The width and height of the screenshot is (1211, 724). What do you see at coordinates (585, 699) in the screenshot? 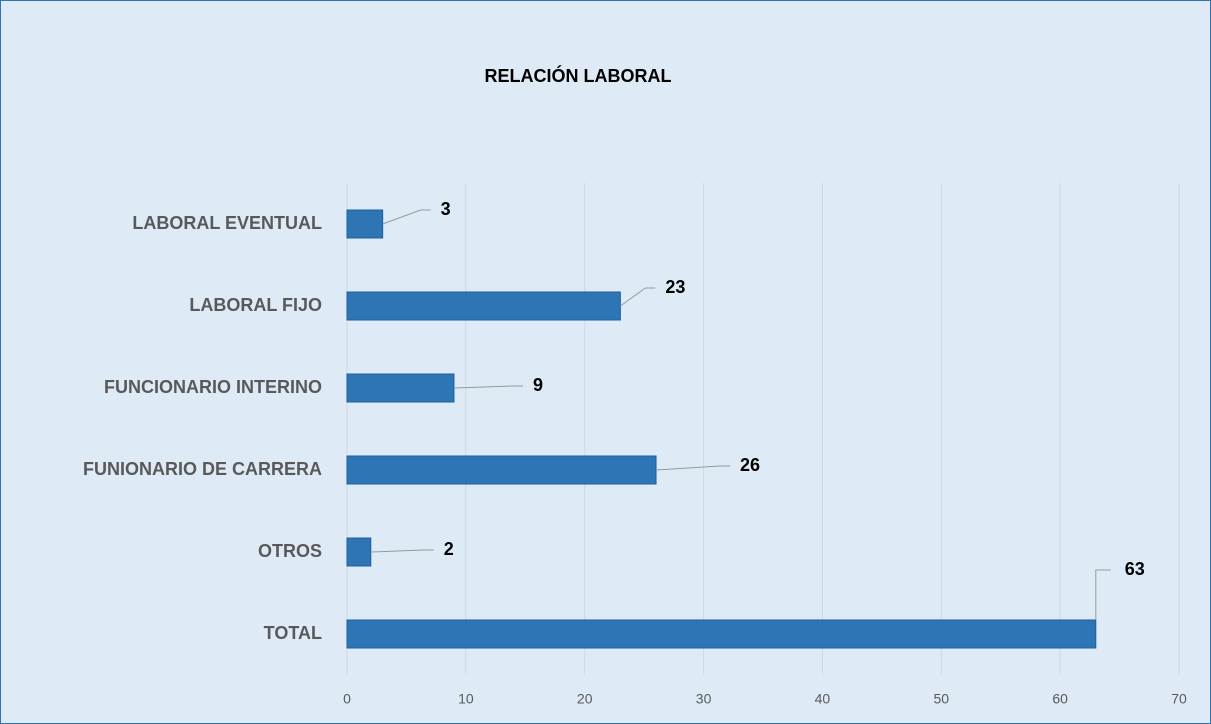
I see `x-tick-label: 20` at bounding box center [585, 699].